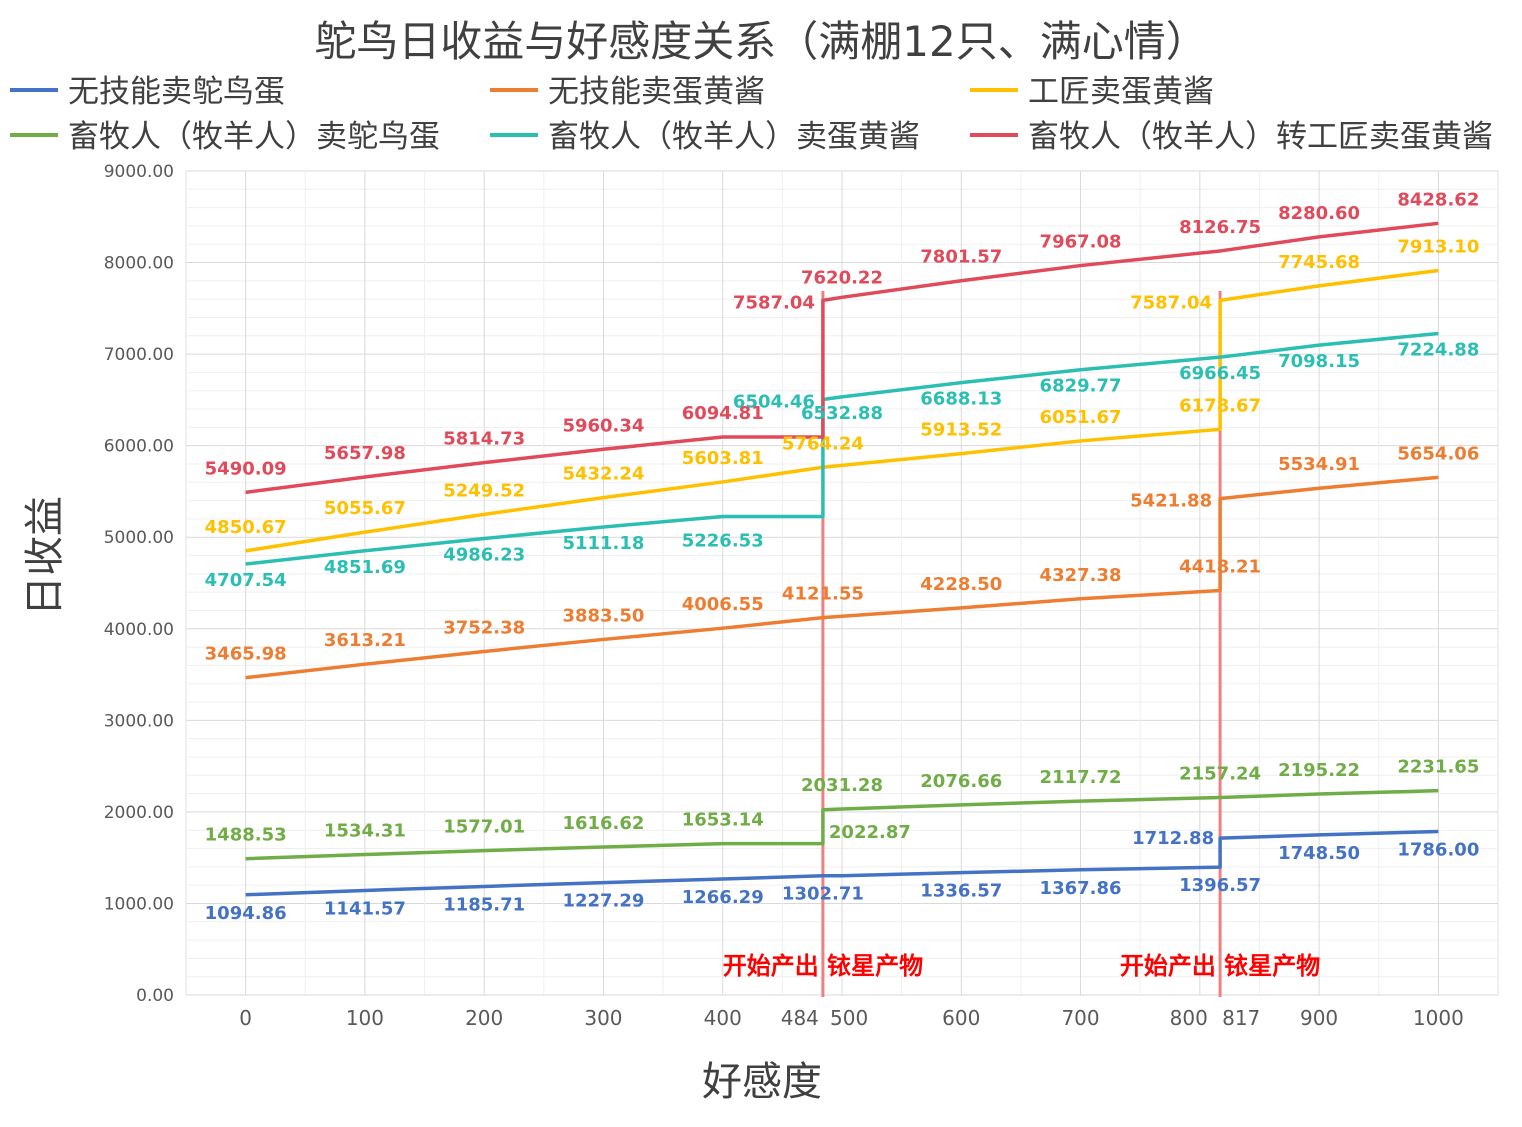 The width and height of the screenshot is (1522, 1127). What do you see at coordinates (1081, 242) in the screenshot?
I see `data-label: 7967.08` at bounding box center [1081, 242].